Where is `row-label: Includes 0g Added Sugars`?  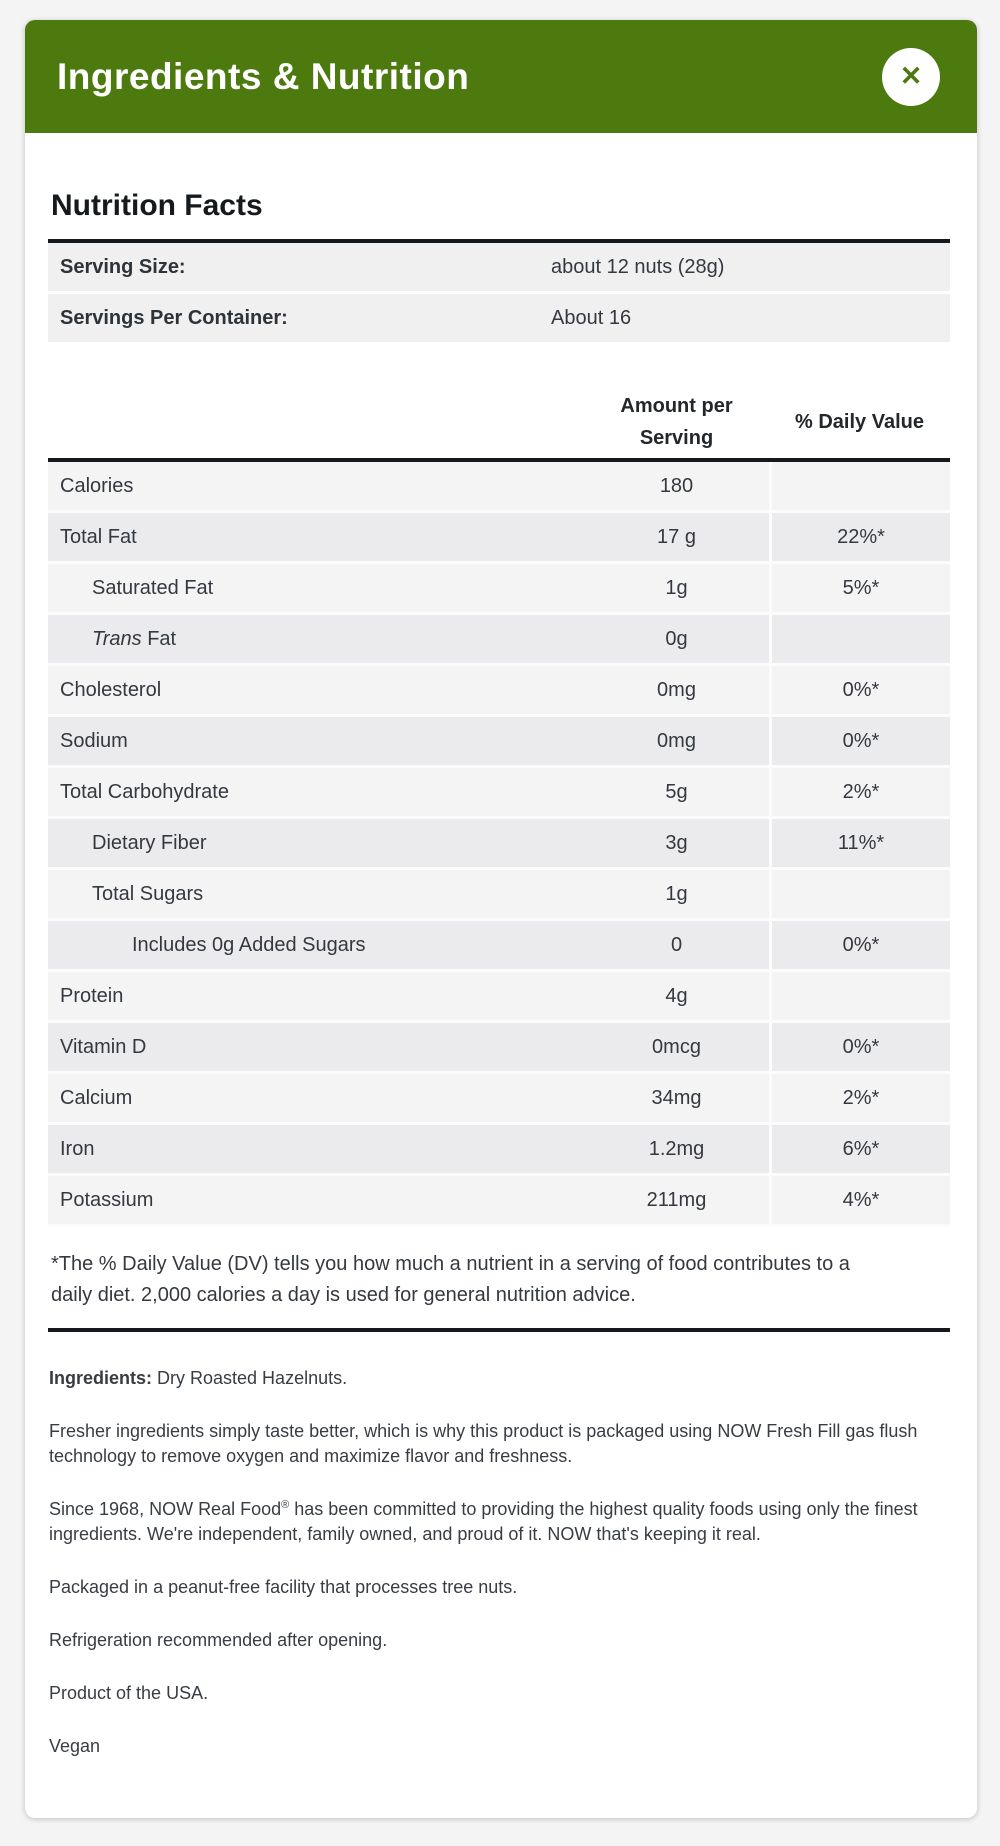 row-label: Includes 0g Added Sugars is located at coordinates (249, 944).